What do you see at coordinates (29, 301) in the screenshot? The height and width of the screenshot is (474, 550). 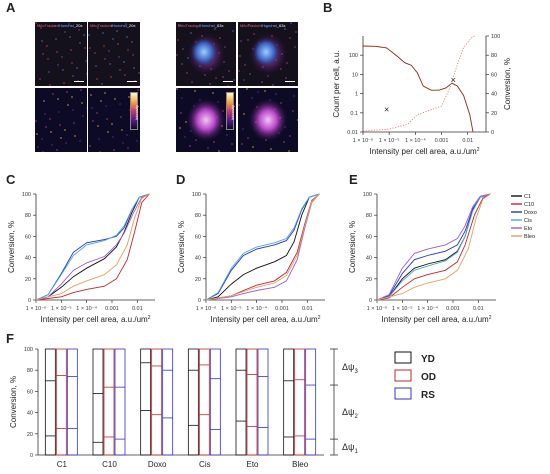 I see `panel-c-y-tick-label: 0` at bounding box center [29, 301].